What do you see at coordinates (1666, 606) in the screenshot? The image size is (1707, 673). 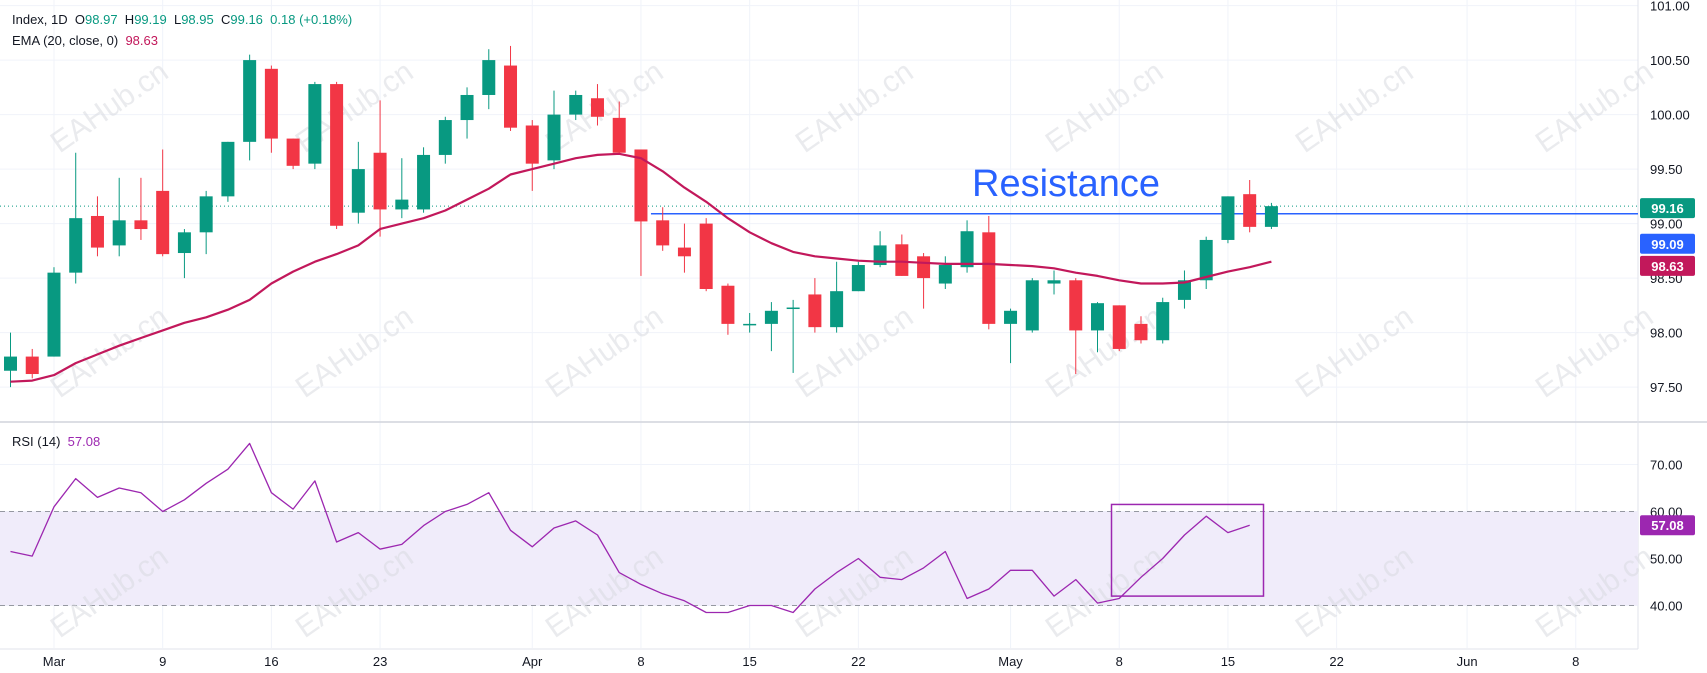 I see `rsi-tick-label: 40.00` at bounding box center [1666, 606].